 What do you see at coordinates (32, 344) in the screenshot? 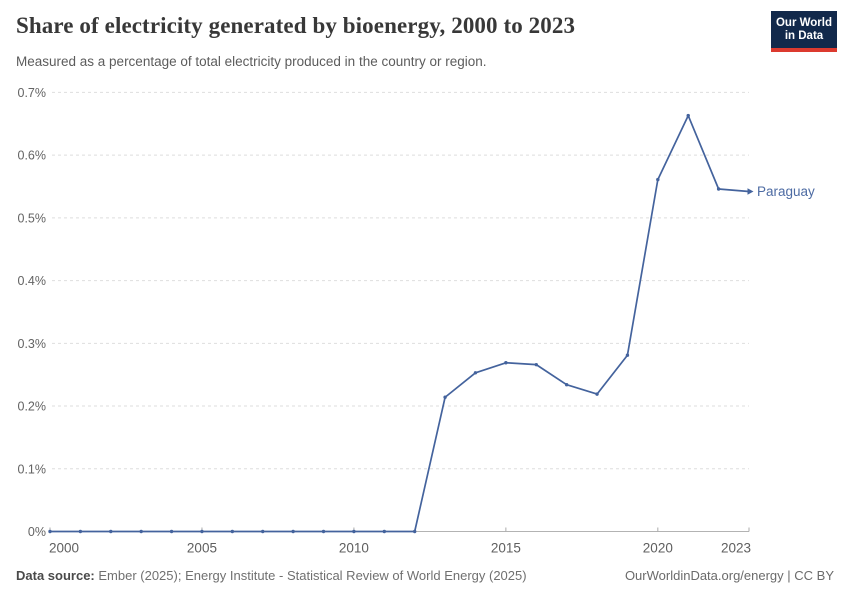
I see `y-axis-tick-label: 0.3%` at bounding box center [32, 344].